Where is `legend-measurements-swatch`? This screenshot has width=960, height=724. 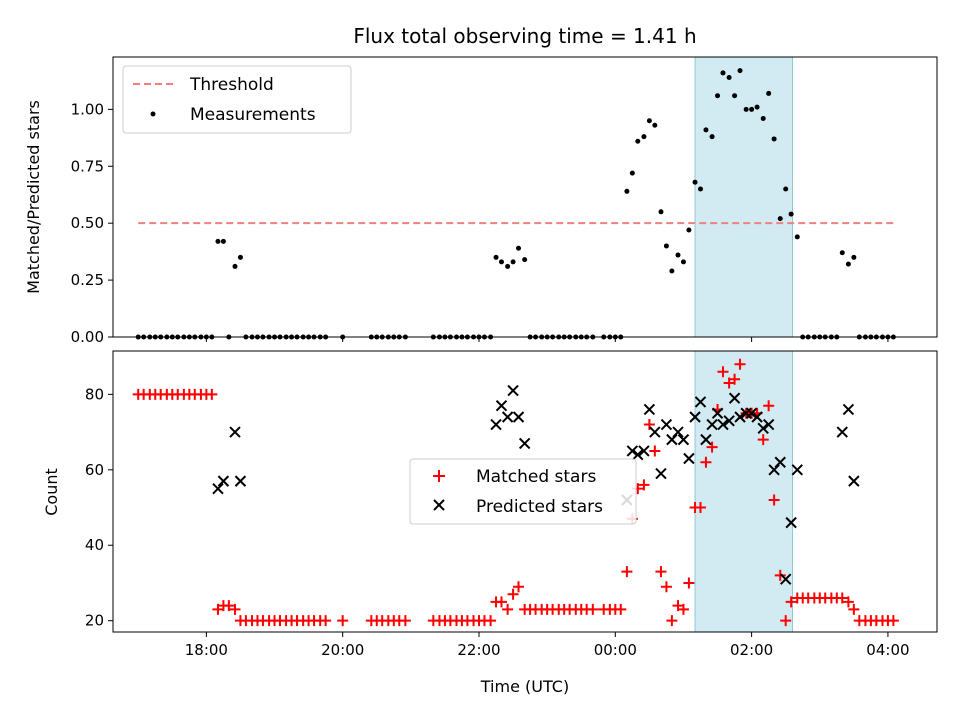 legend-measurements-swatch is located at coordinates (153, 114).